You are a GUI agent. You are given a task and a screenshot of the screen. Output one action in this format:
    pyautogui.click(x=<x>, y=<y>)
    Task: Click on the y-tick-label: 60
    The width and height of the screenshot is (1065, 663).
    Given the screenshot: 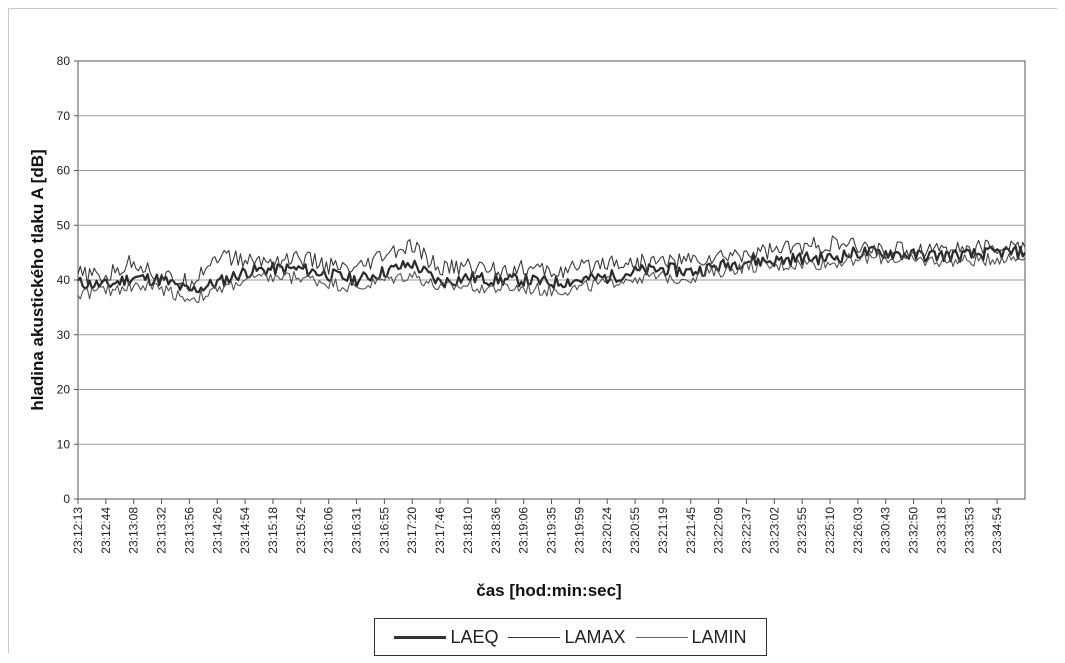 What is the action you would take?
    pyautogui.click(x=64, y=171)
    